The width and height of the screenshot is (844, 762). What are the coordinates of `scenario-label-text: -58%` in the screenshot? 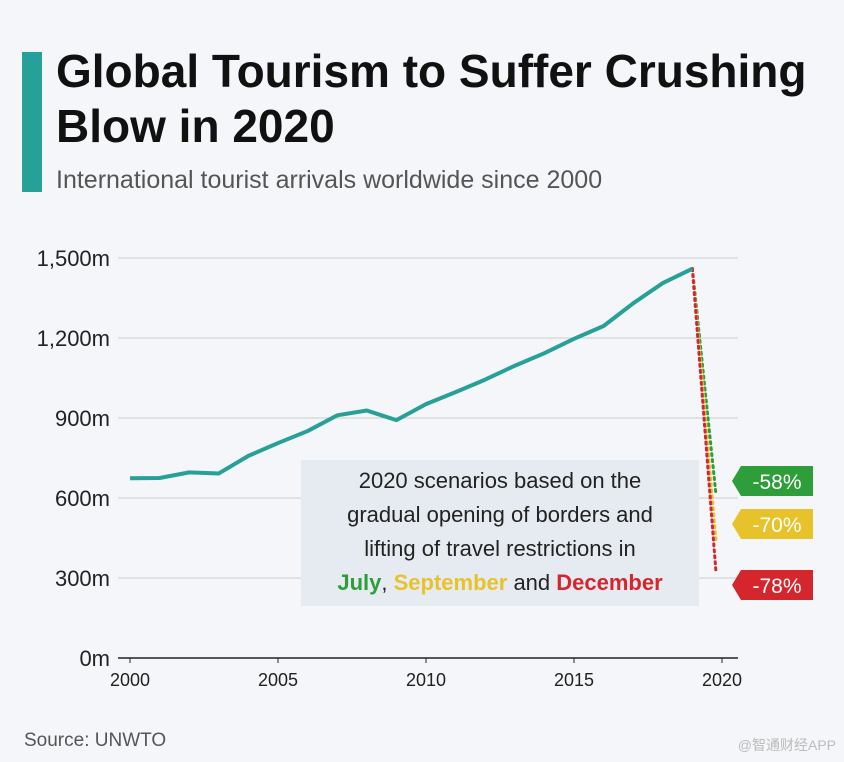 It's located at (776, 482).